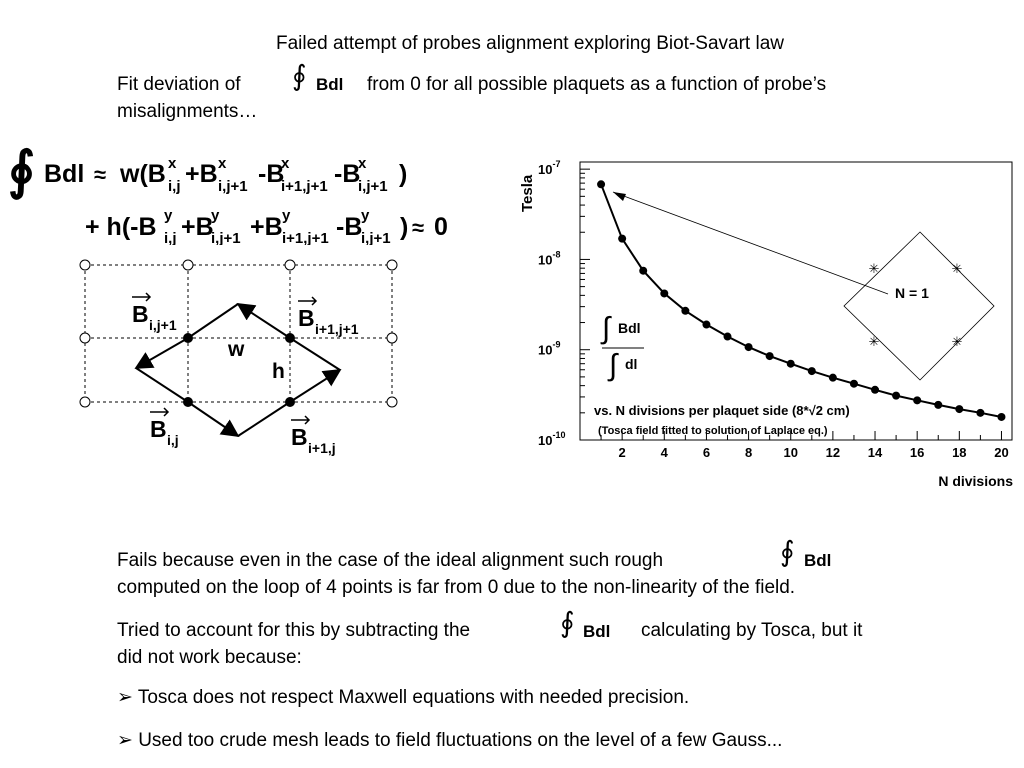 This screenshot has width=1024, height=768. What do you see at coordinates (814, 452) in the screenshot?
I see `x-tick-labels: 2 4 6 8 10 12 14 16 18 20` at bounding box center [814, 452].